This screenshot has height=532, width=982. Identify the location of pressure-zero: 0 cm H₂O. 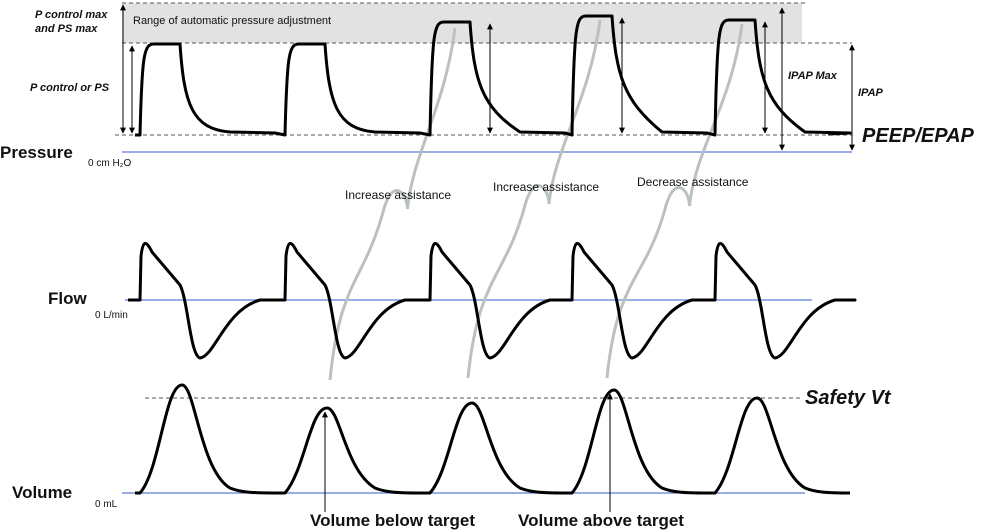
(110, 163).